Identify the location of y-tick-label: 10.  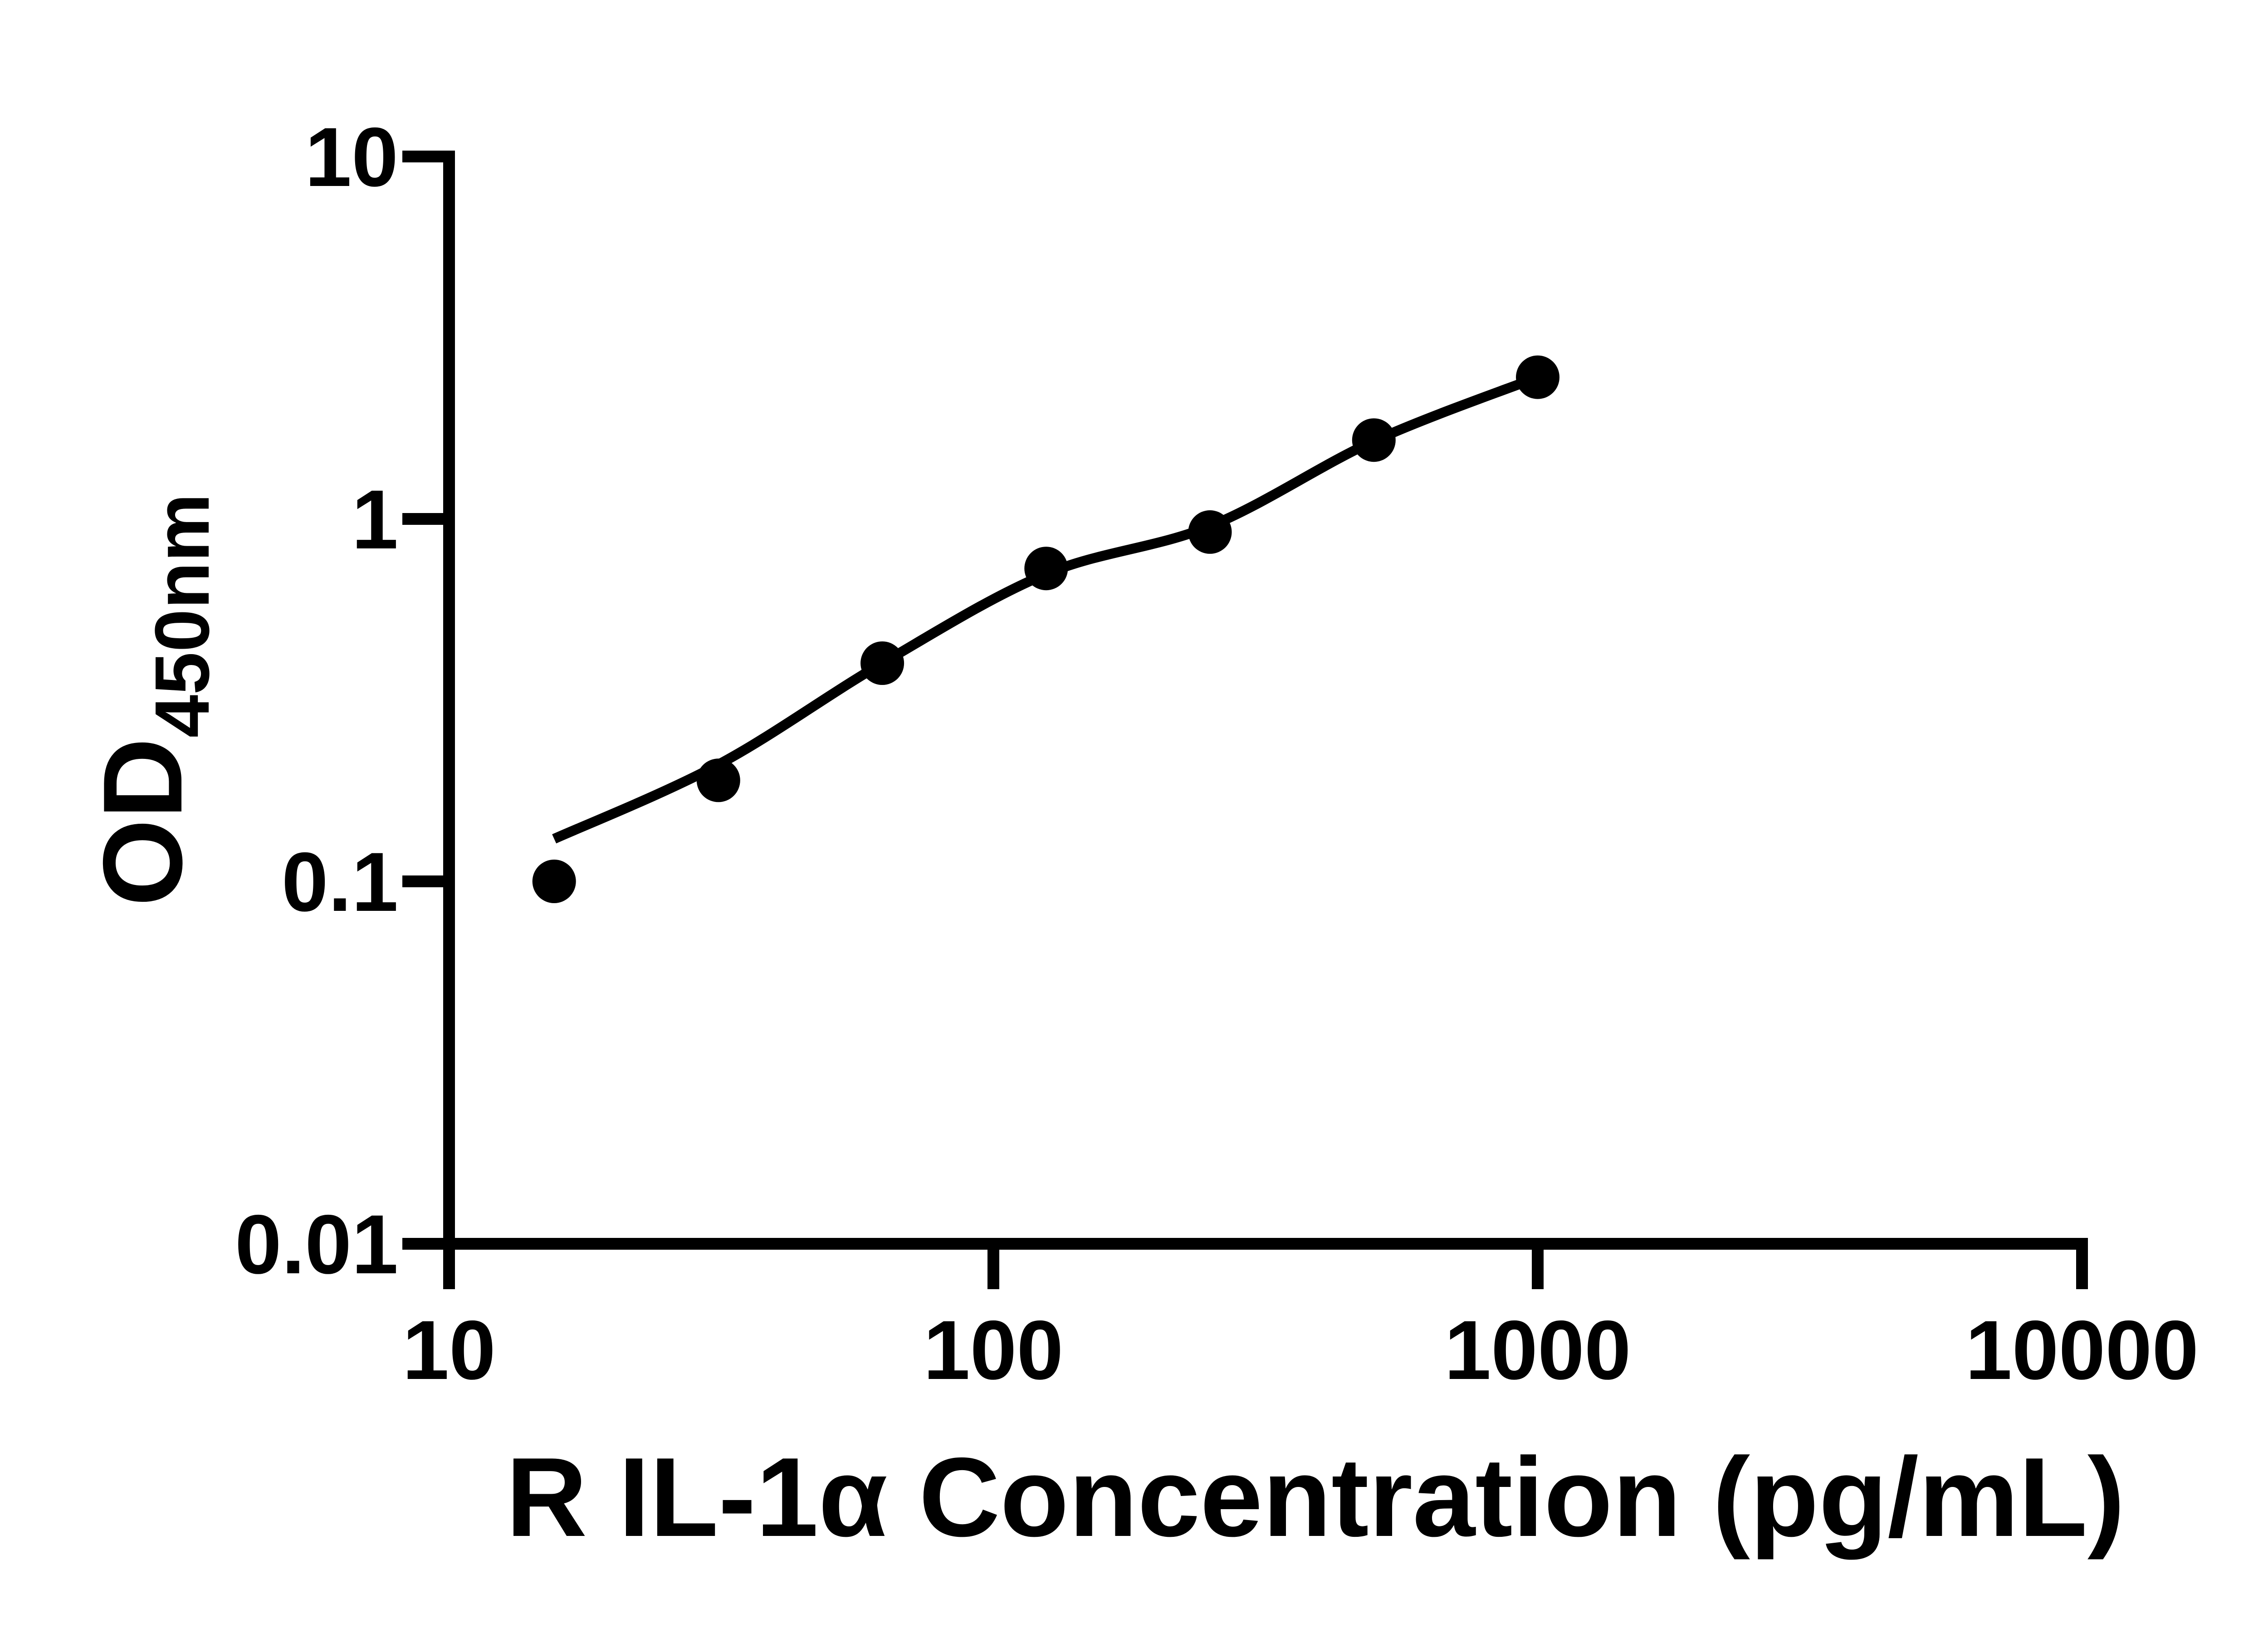
(352, 157).